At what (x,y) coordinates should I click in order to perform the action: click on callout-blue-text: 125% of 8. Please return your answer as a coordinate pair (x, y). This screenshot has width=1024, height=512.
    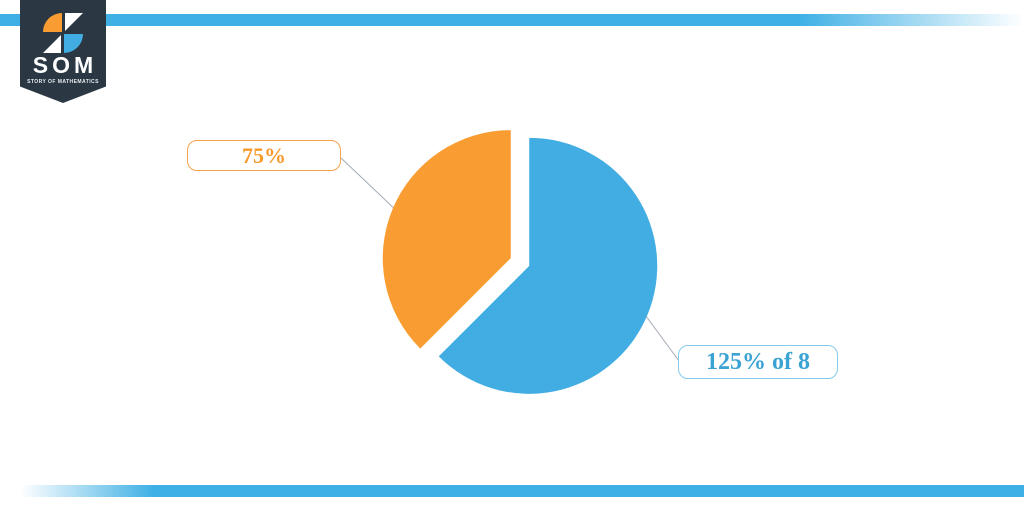
    Looking at the image, I should click on (758, 362).